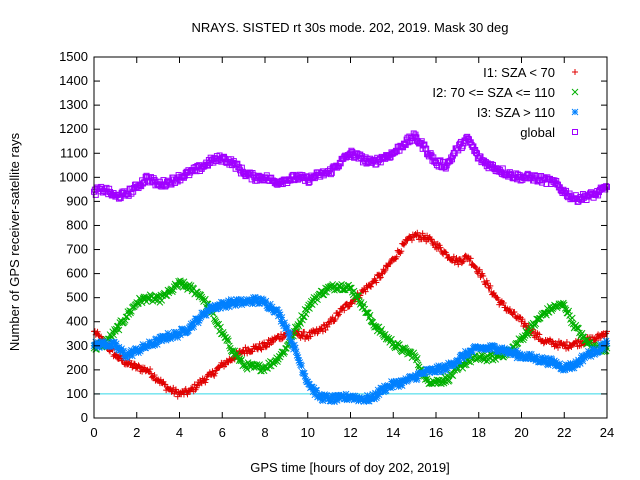 This screenshot has height=480, width=640. Describe the element at coordinates (77, 200) in the screenshot. I see `y-tick-label: 900` at that location.